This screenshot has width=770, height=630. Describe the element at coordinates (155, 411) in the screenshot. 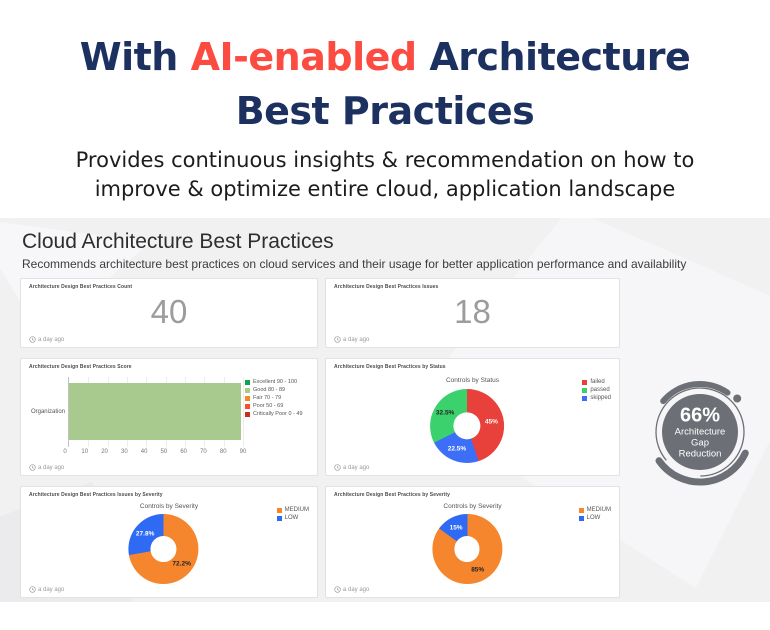

I see `score-bar` at that location.